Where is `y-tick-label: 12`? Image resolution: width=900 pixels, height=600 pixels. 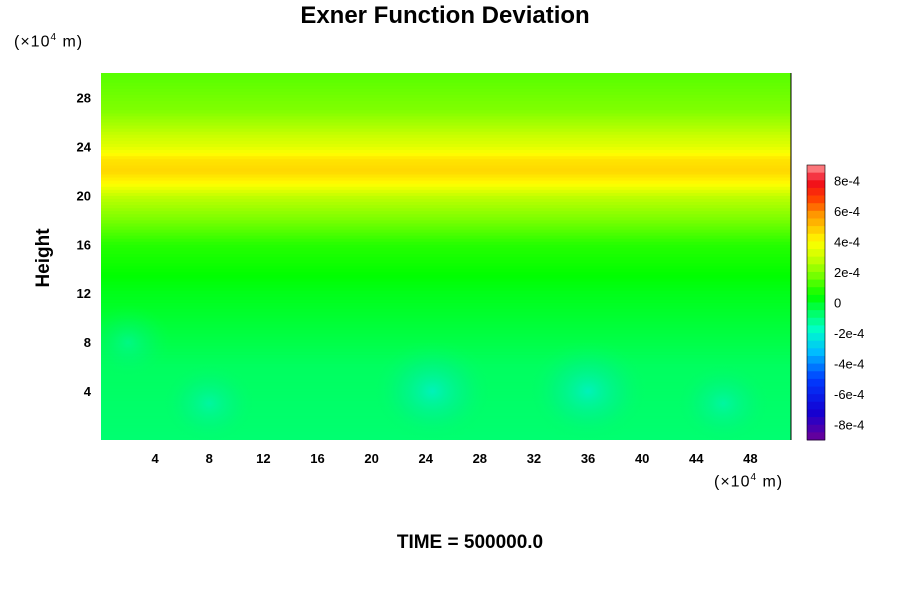
y-tick-label: 12 is located at coordinates (84, 293).